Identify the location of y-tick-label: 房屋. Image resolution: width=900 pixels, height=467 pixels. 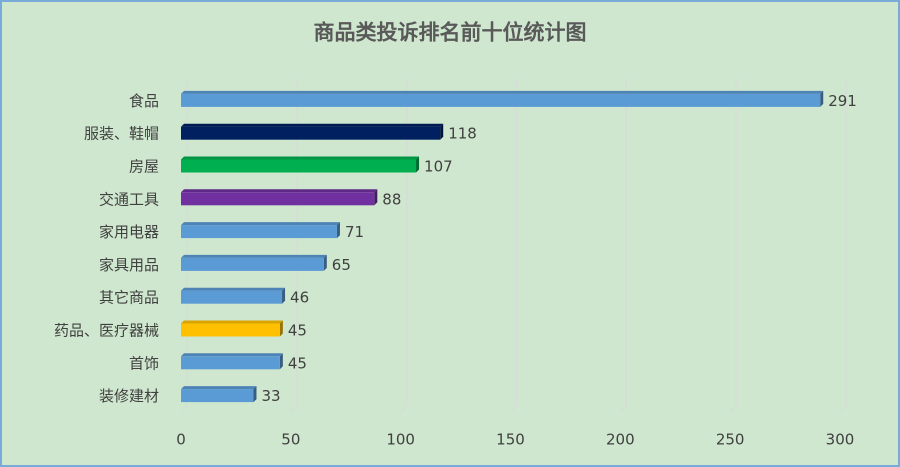
(144, 167).